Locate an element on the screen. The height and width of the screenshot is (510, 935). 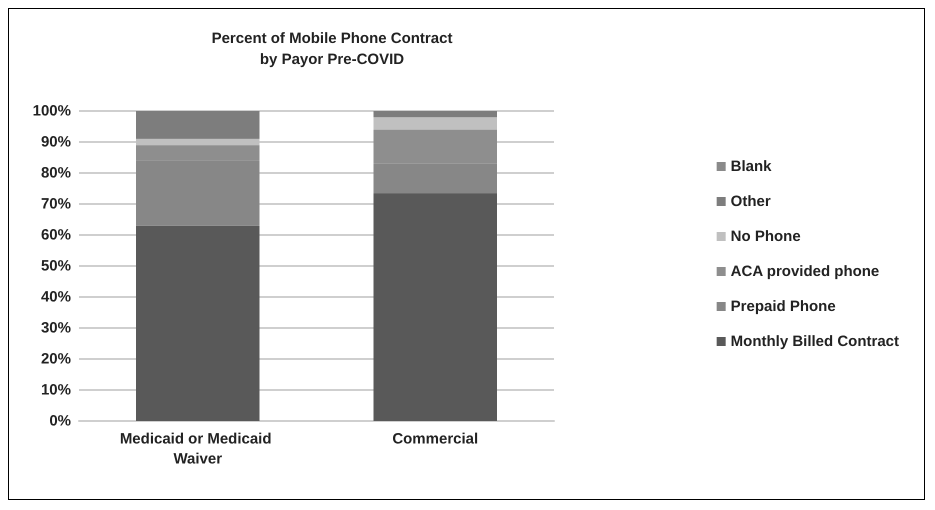
legend-label: Other is located at coordinates (750, 201).